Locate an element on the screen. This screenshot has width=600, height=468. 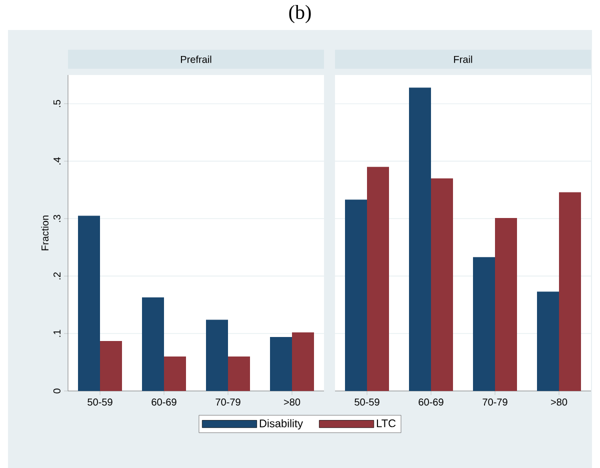
chart-title: Prefrail is located at coordinates (196, 59).